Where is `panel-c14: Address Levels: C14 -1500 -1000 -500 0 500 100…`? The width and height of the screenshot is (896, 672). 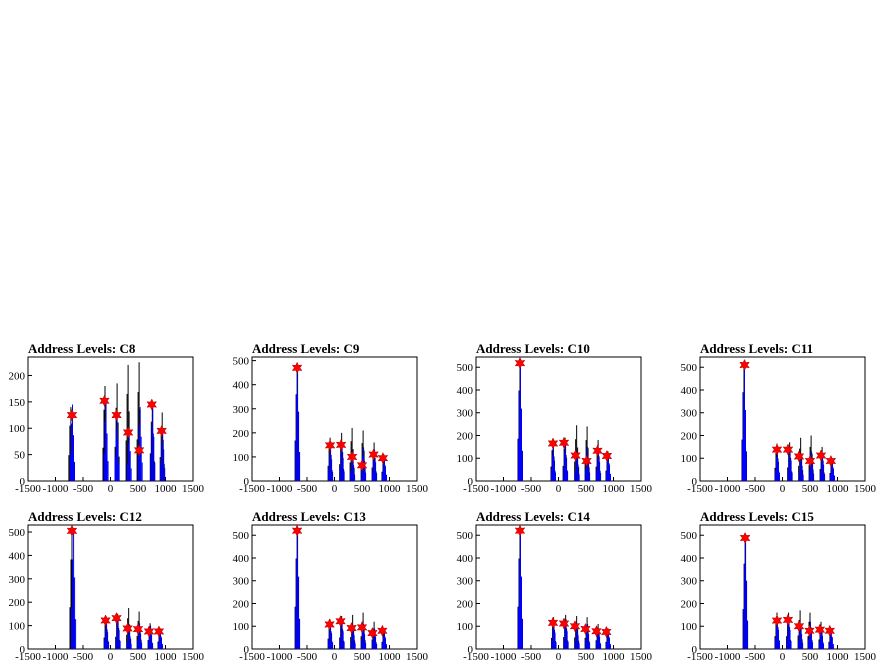 panel-c14: Address Levels: C14 -1500 -1000 -500 0 500 100… is located at coordinates (555, 586).